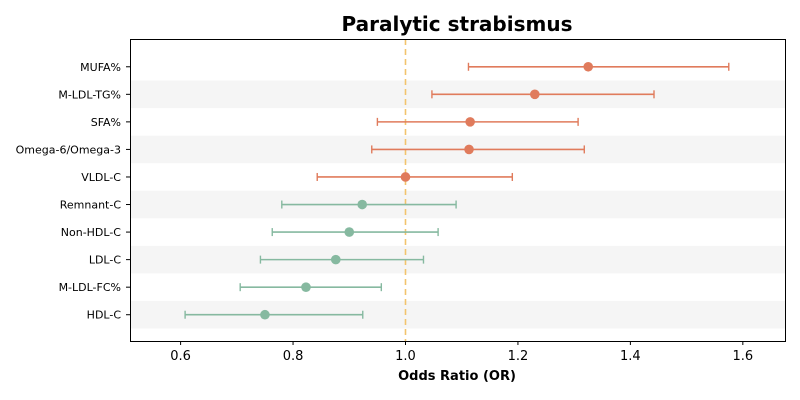  Describe the element at coordinates (518, 356) in the screenshot. I see `x-tick-label: 1.2` at that location.